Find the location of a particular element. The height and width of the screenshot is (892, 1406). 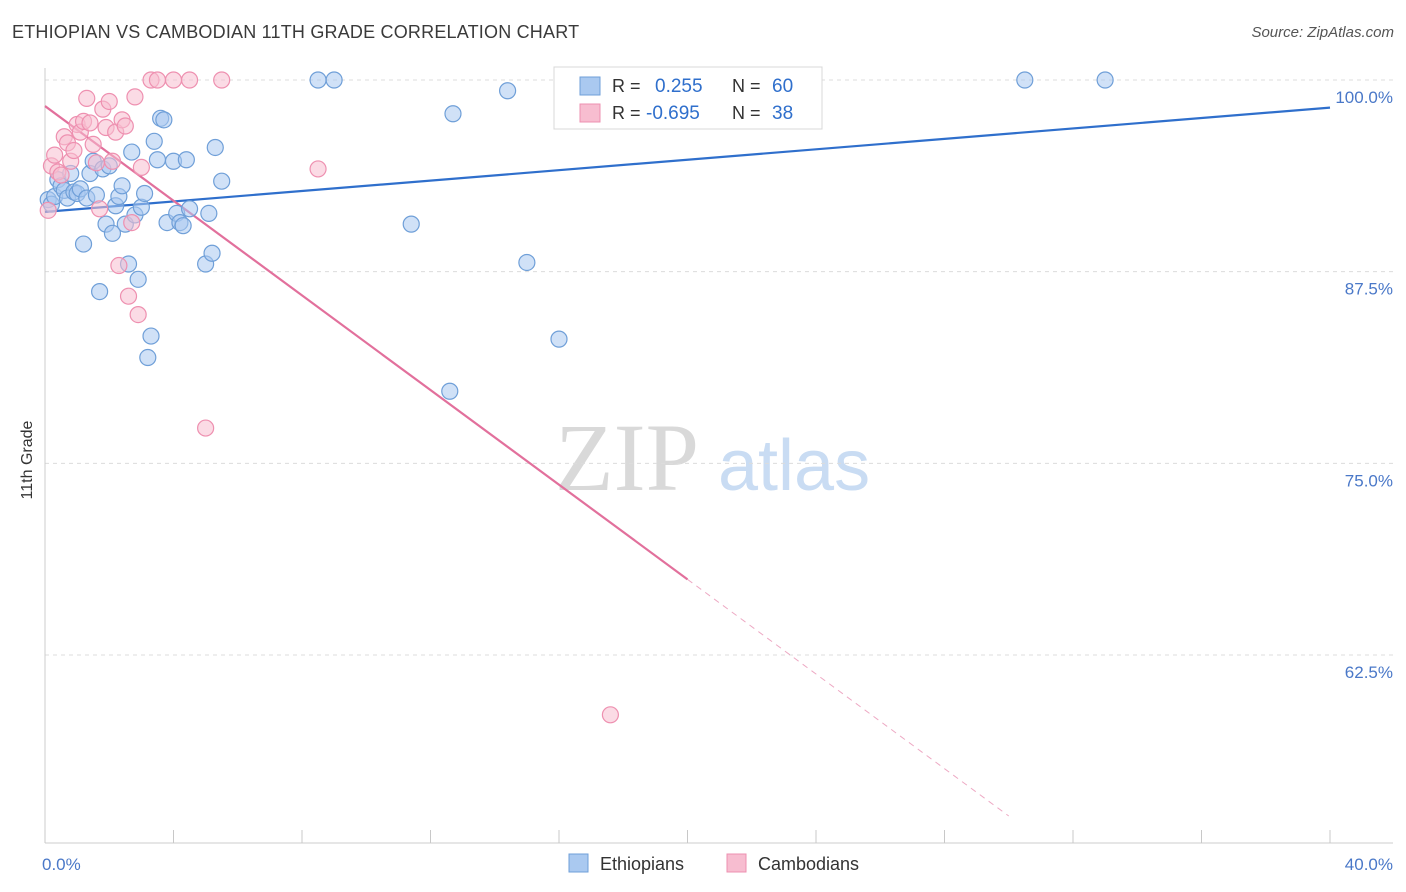

legend-cambodians-icon is located at coordinates (736, 863).